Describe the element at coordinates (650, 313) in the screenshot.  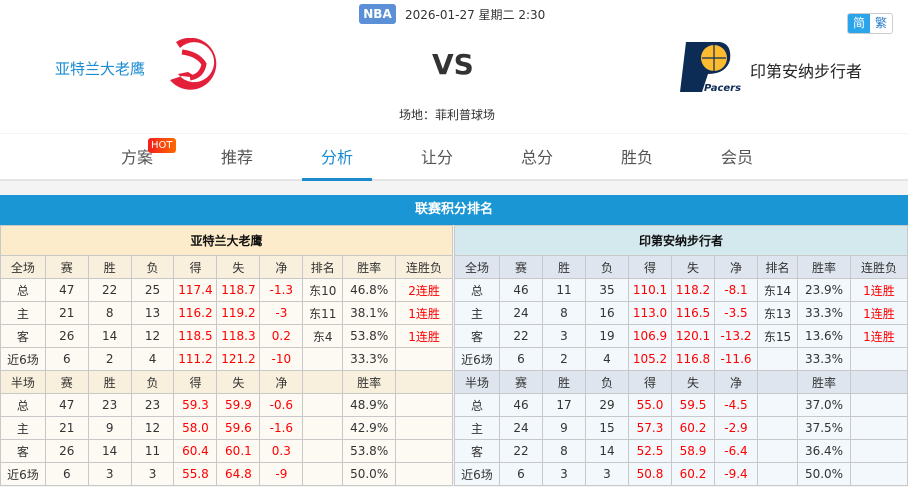
I see `table-cell: 113.0` at that location.